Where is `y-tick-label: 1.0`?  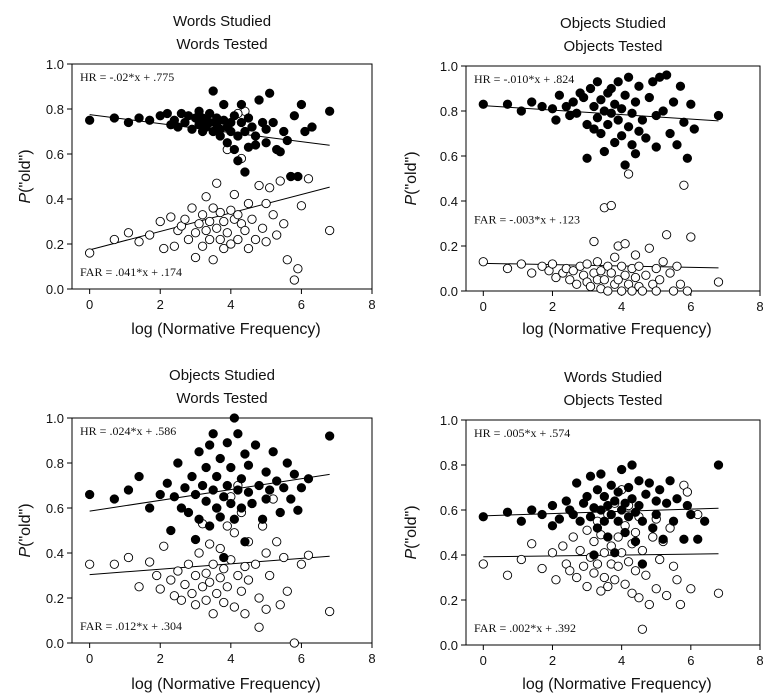 y-tick-label: 1.0 is located at coordinates (449, 66).